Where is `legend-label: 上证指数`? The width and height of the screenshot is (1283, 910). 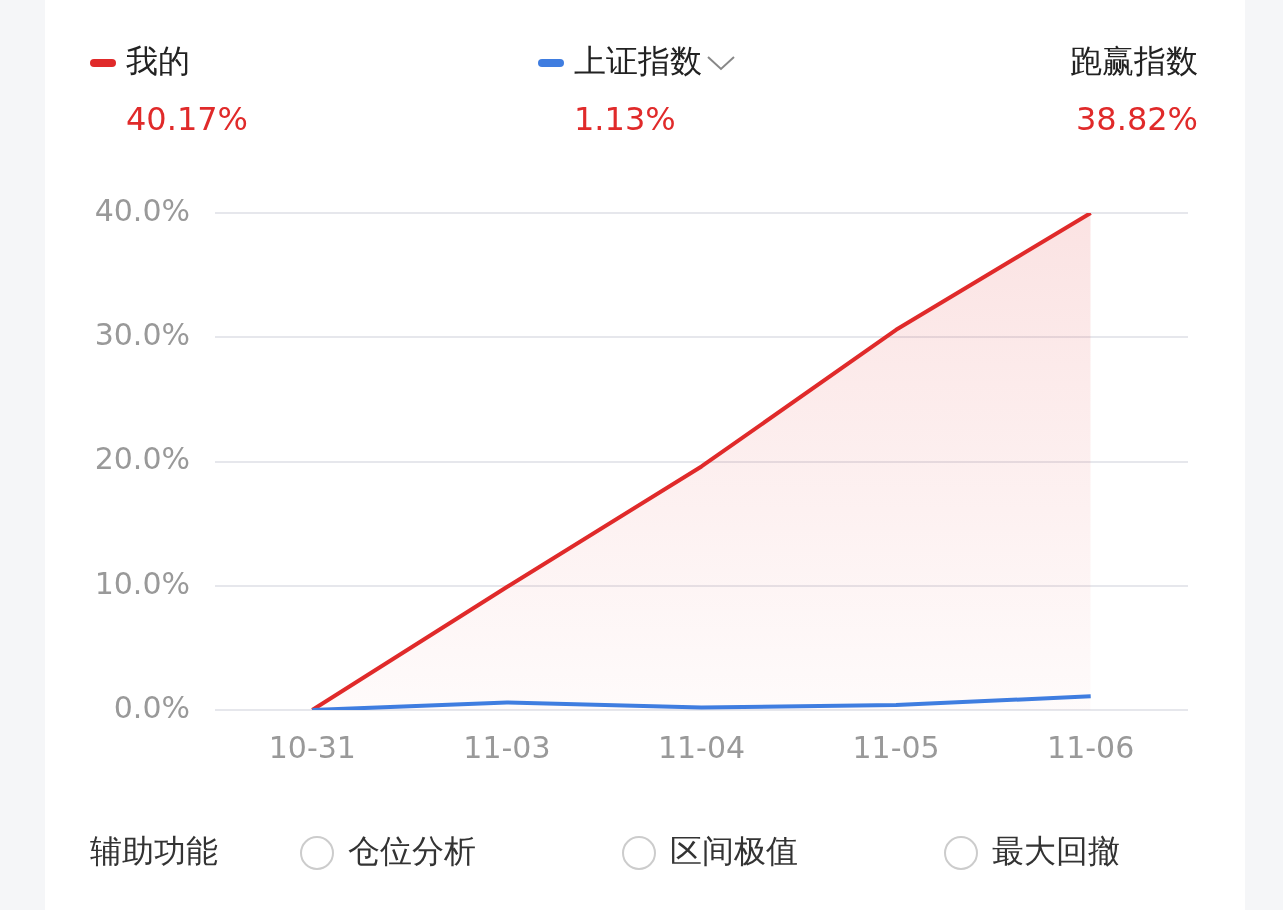
legend-label: 上证指数 is located at coordinates (638, 61).